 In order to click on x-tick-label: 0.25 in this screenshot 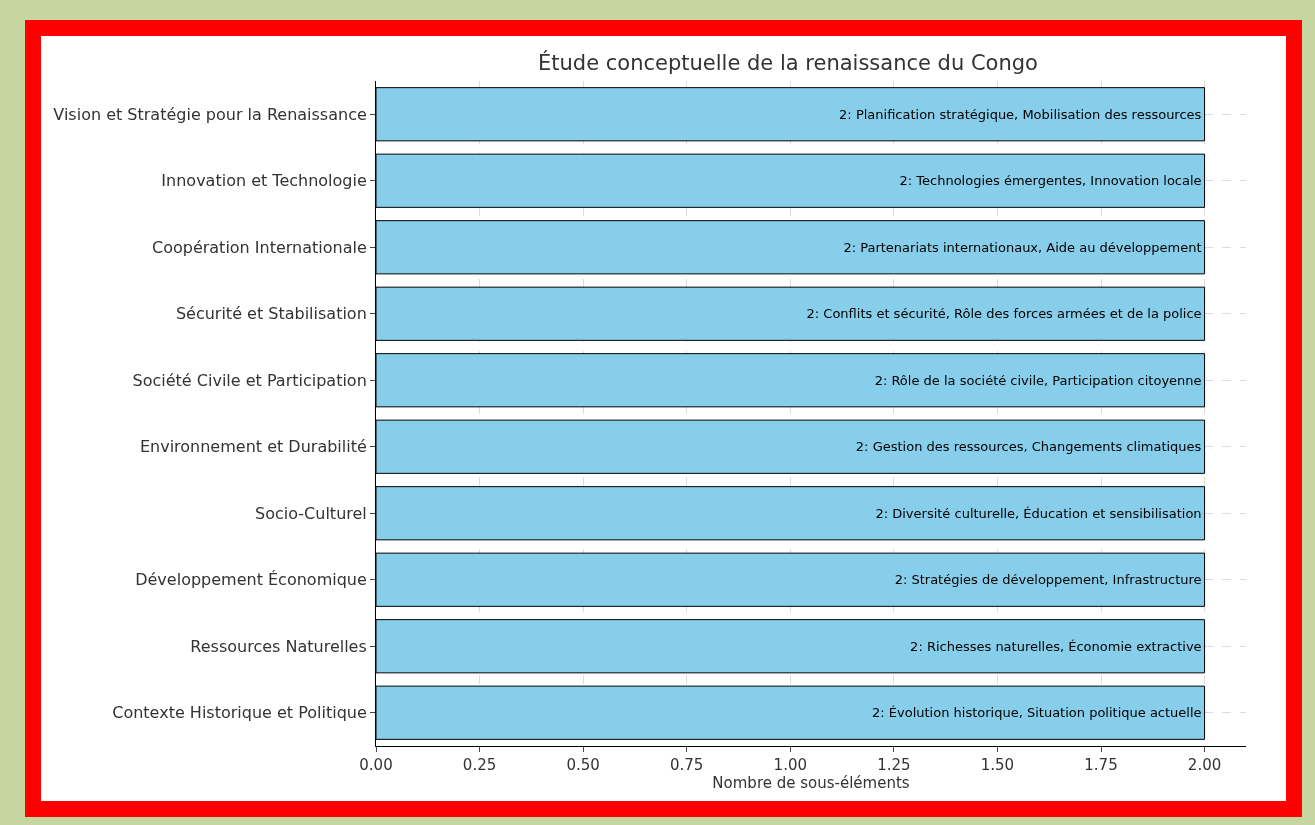, I will do `click(479, 765)`.